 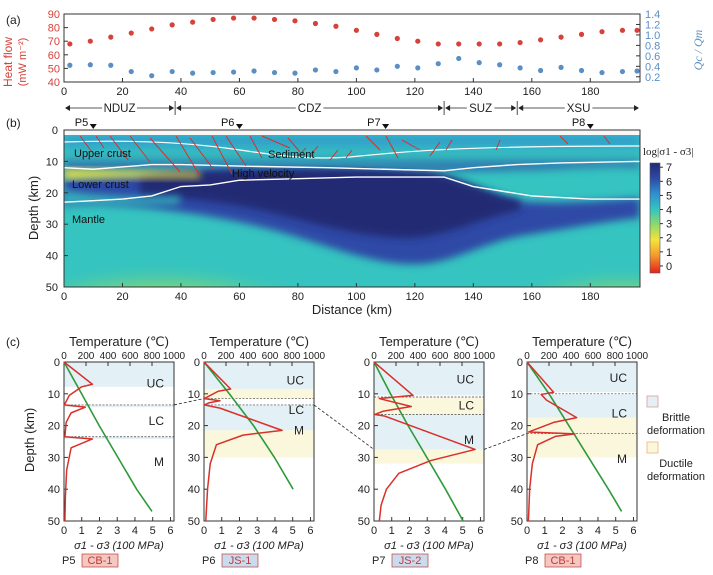 What do you see at coordinates (652, 78) in the screenshot?
I see `right-tick-label: 0.2` at bounding box center [652, 78].